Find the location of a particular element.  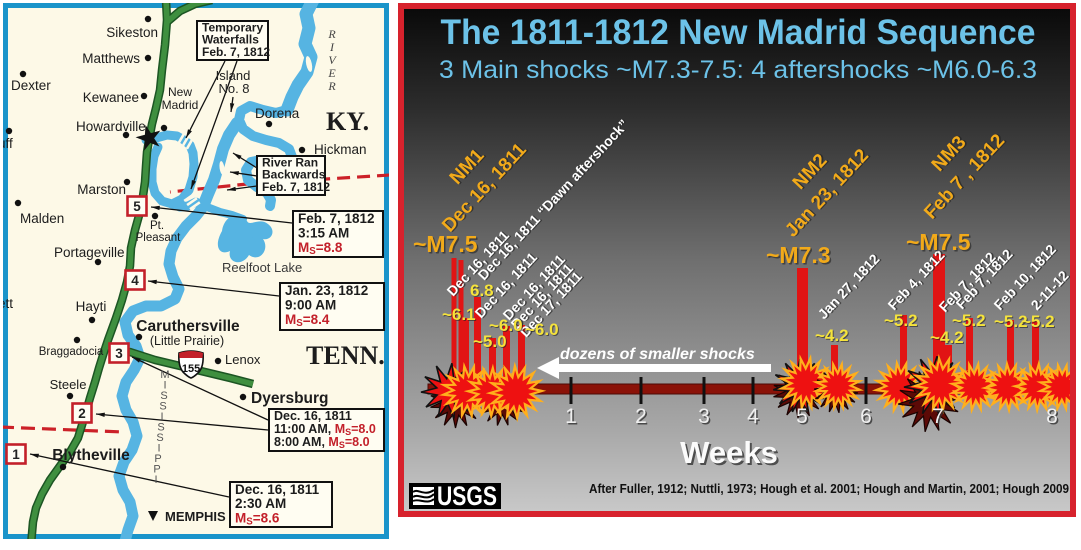

svg-text: Hickman is located at coordinates (340, 149).